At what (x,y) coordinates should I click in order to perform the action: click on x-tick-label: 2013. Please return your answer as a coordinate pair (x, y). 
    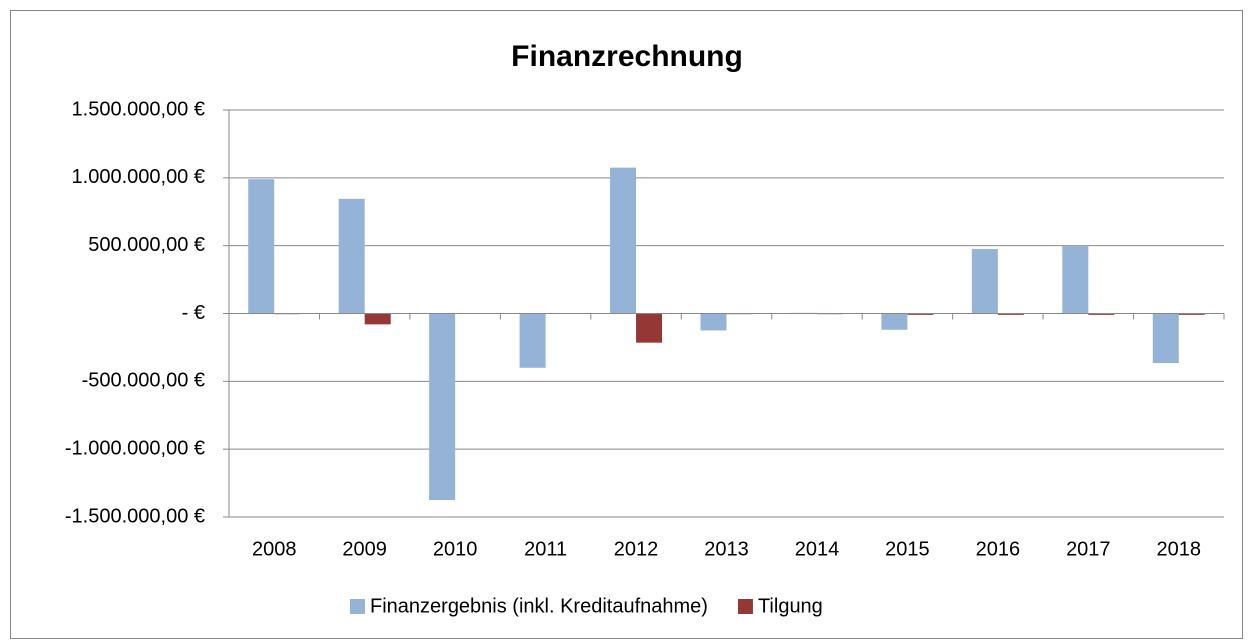
    Looking at the image, I should click on (726, 549).